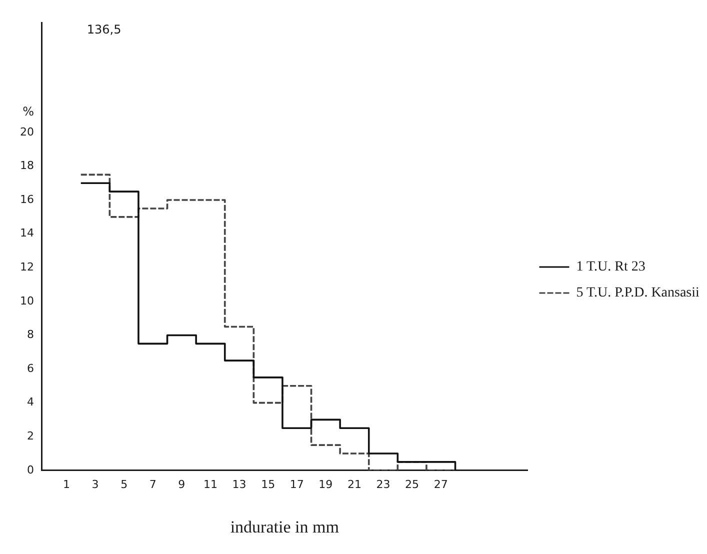  I want to click on x-tick-label: 5, so click(124, 484).